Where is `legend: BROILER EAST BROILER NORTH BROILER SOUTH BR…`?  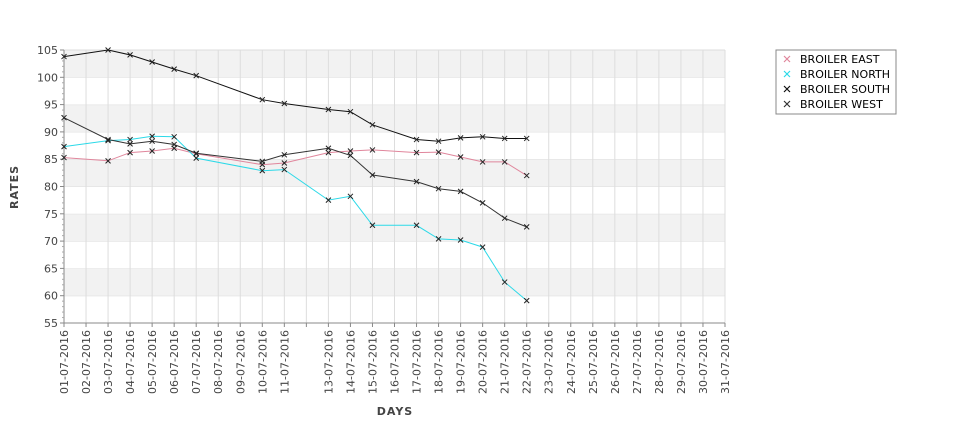 legend: BROILER EAST BROILER NORTH BROILER SOUTH BR… is located at coordinates (836, 82).